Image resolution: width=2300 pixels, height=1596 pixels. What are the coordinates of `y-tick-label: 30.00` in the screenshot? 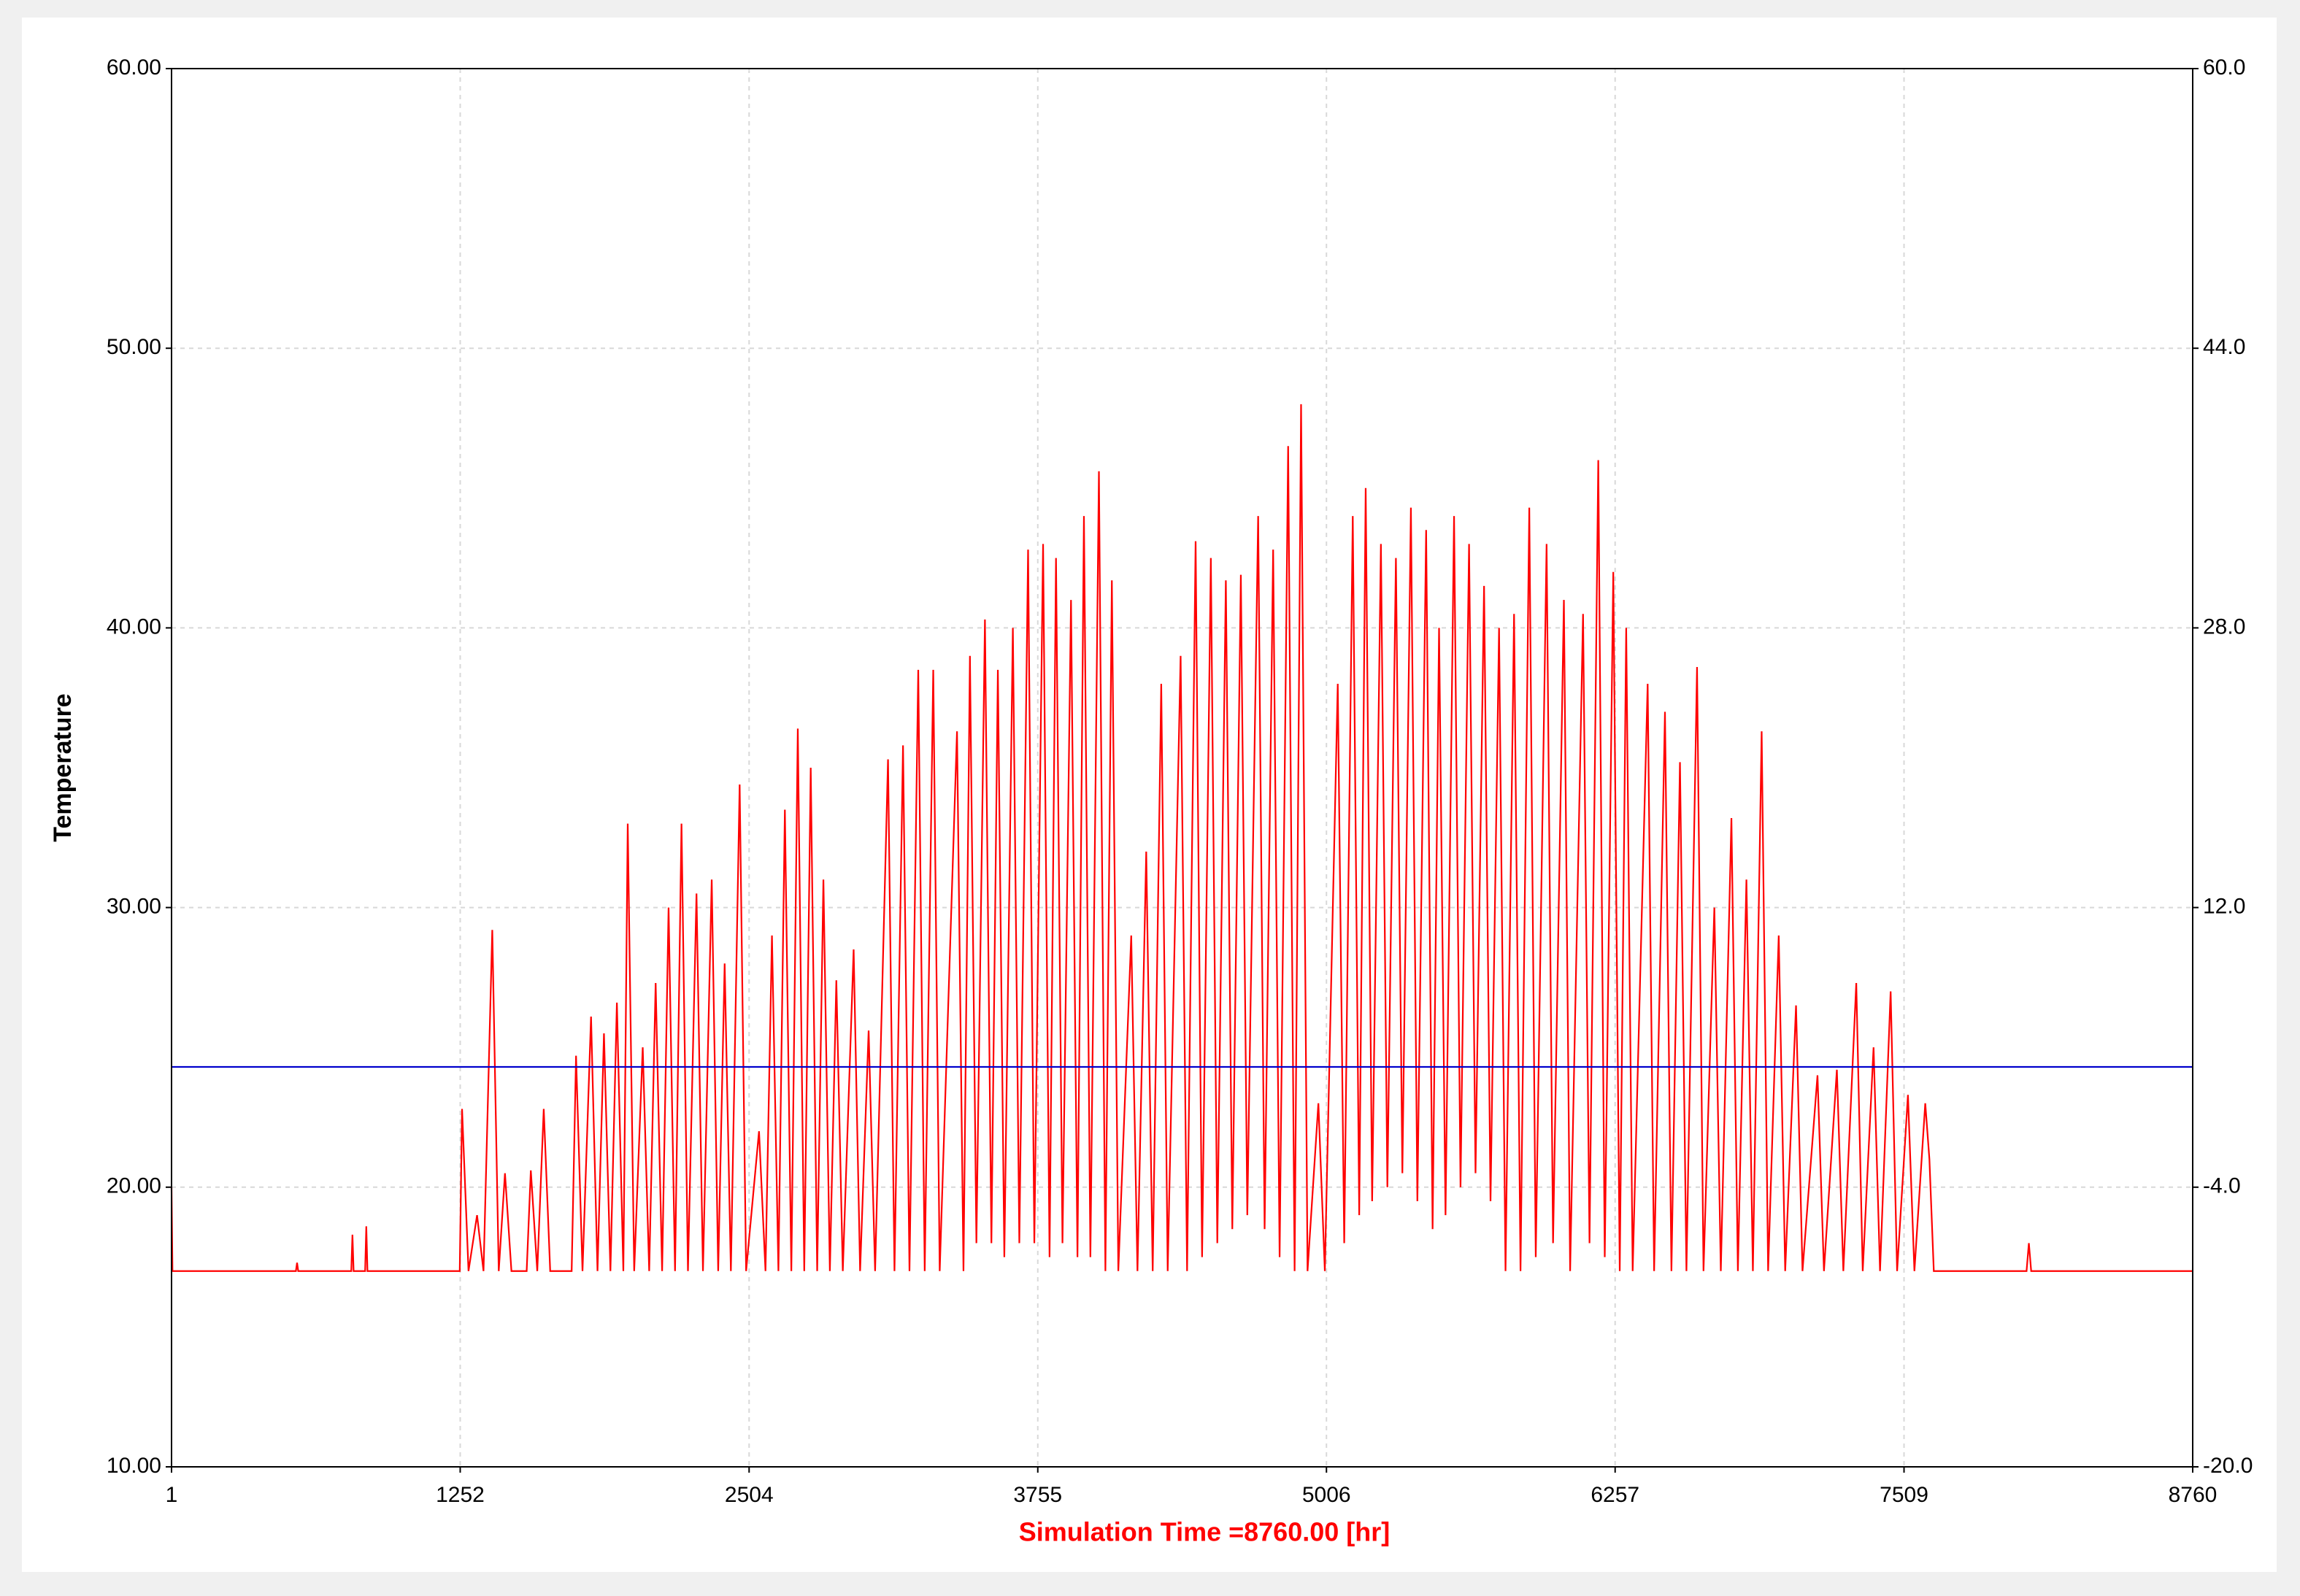 It's located at (134, 907).